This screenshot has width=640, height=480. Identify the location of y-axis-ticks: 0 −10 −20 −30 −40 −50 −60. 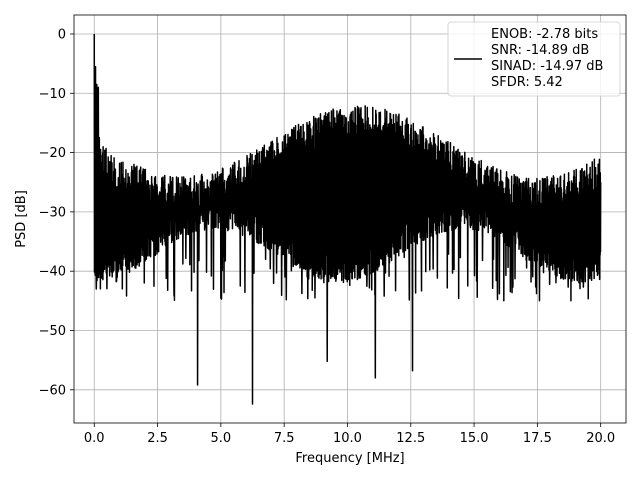
(56, 212).